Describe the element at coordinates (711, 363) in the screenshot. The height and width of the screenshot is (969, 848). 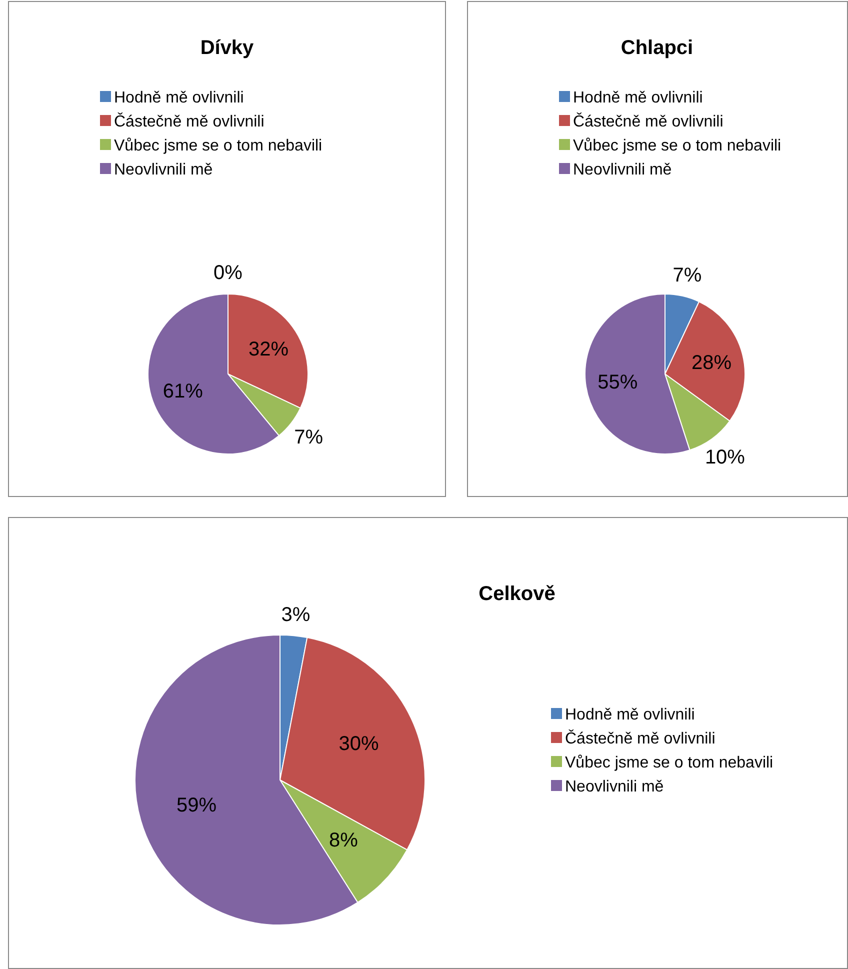
I see `data-label: 28%` at that location.